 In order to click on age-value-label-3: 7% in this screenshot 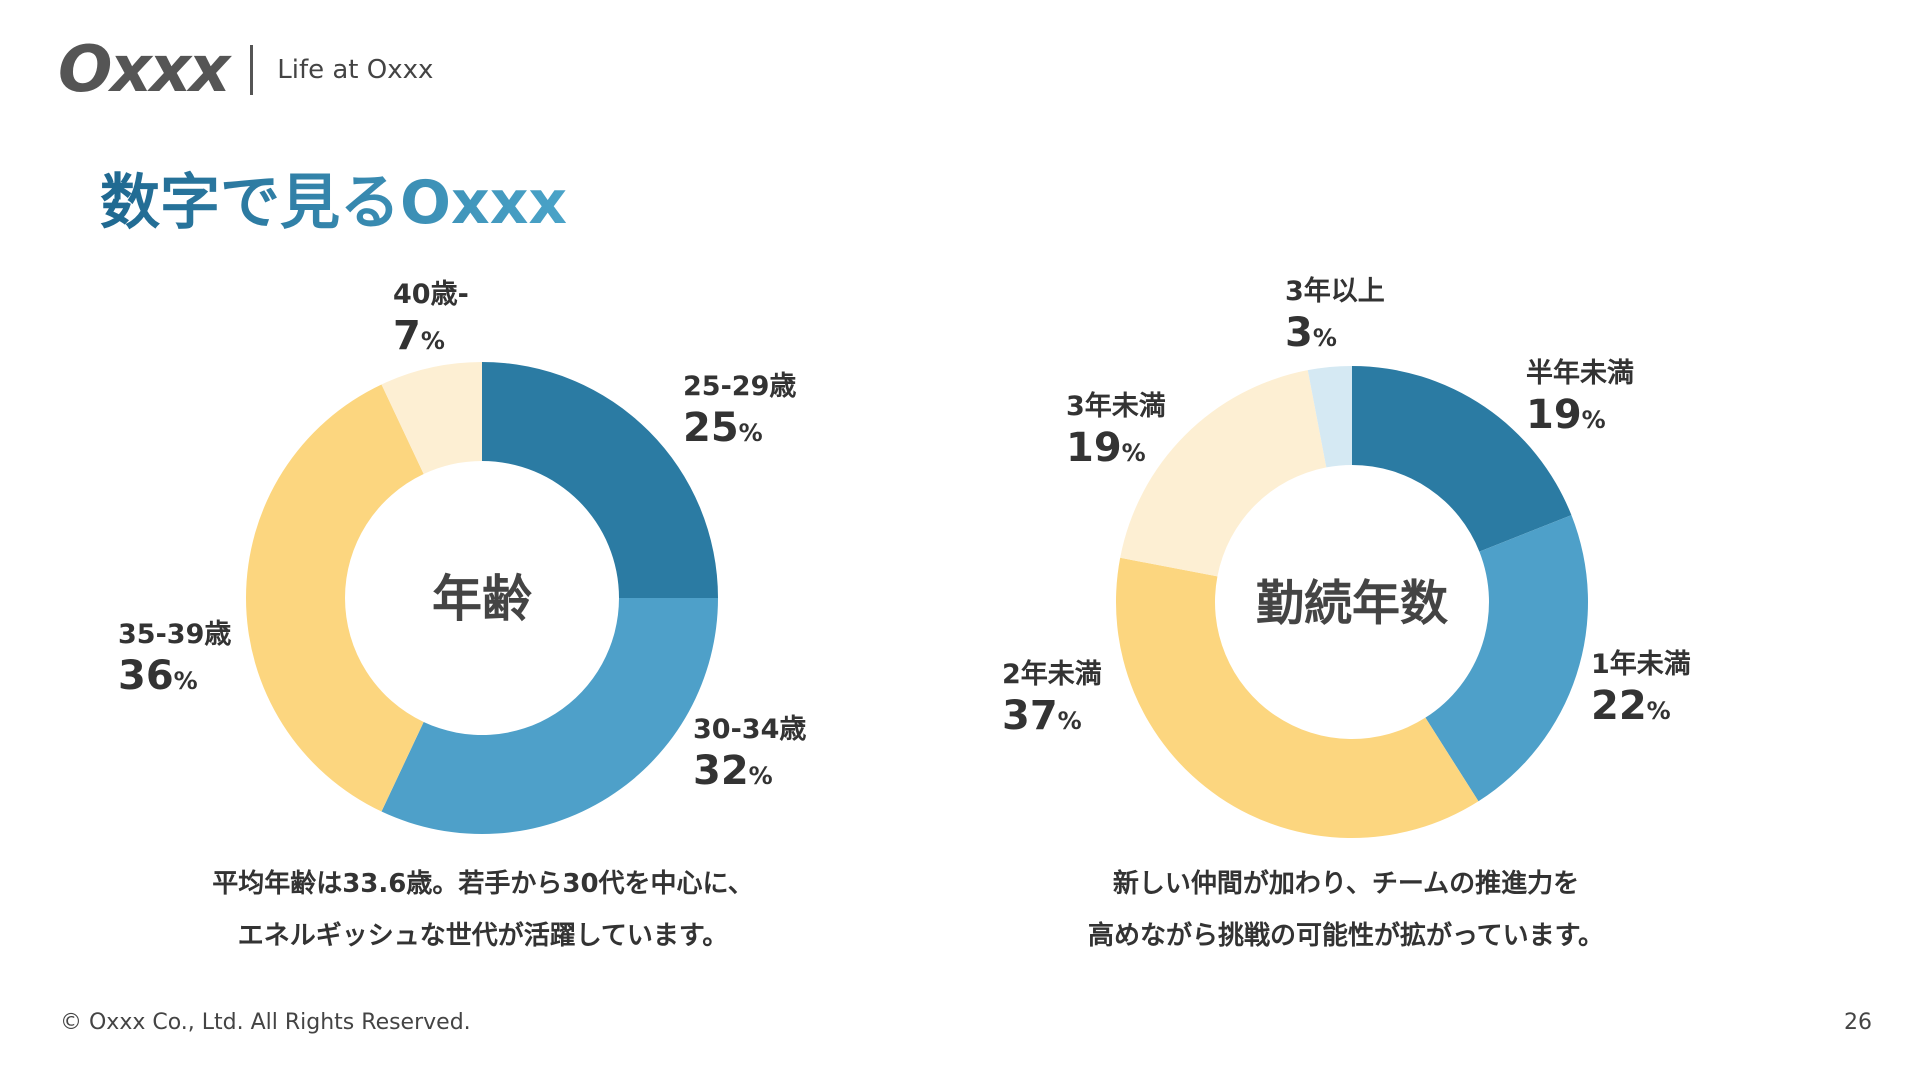, I will do `click(419, 336)`.